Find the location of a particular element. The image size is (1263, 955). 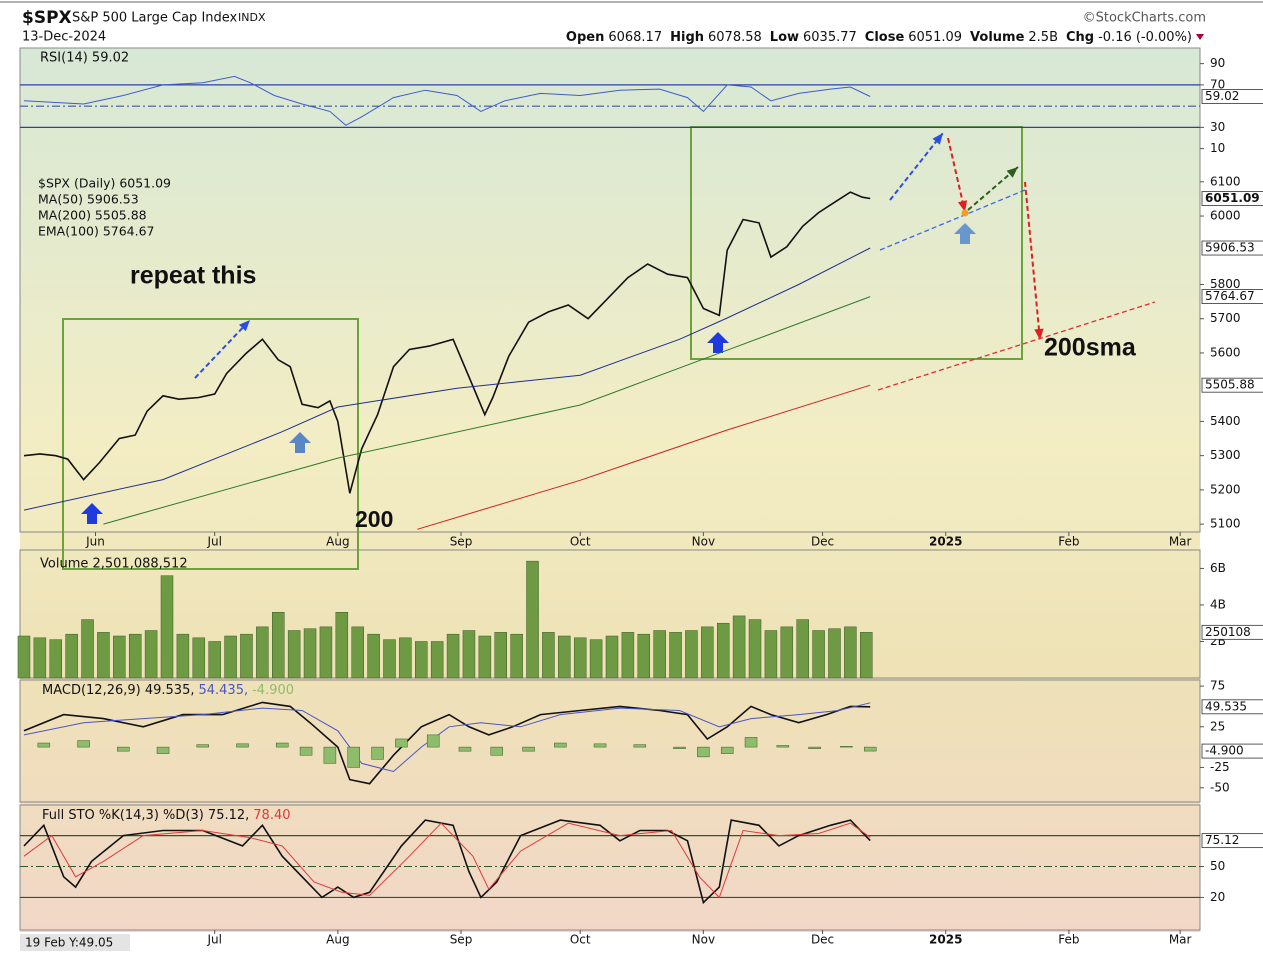

quote-value: 6068.17 is located at coordinates (635, 37).